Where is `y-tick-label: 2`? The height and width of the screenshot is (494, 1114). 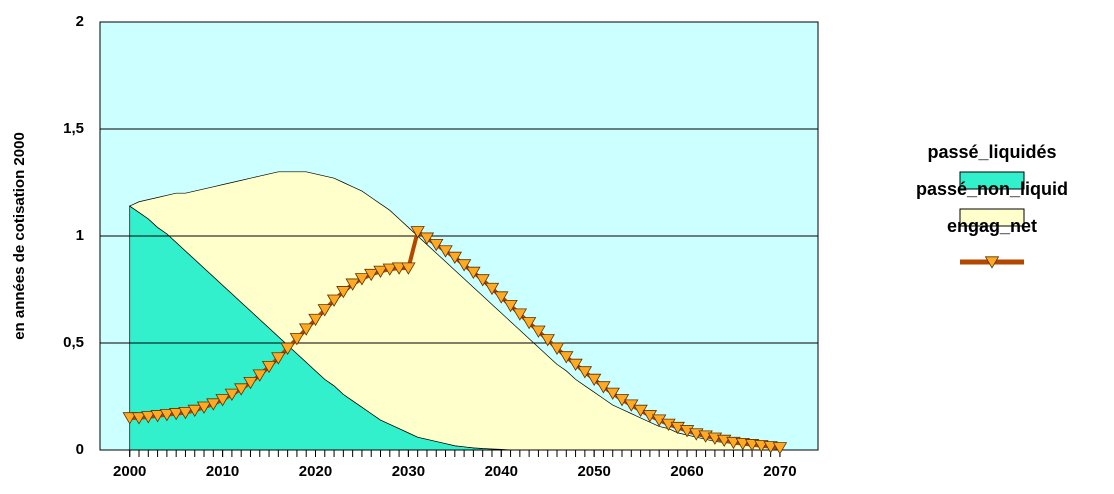 y-tick-label: 2 is located at coordinates (80, 21).